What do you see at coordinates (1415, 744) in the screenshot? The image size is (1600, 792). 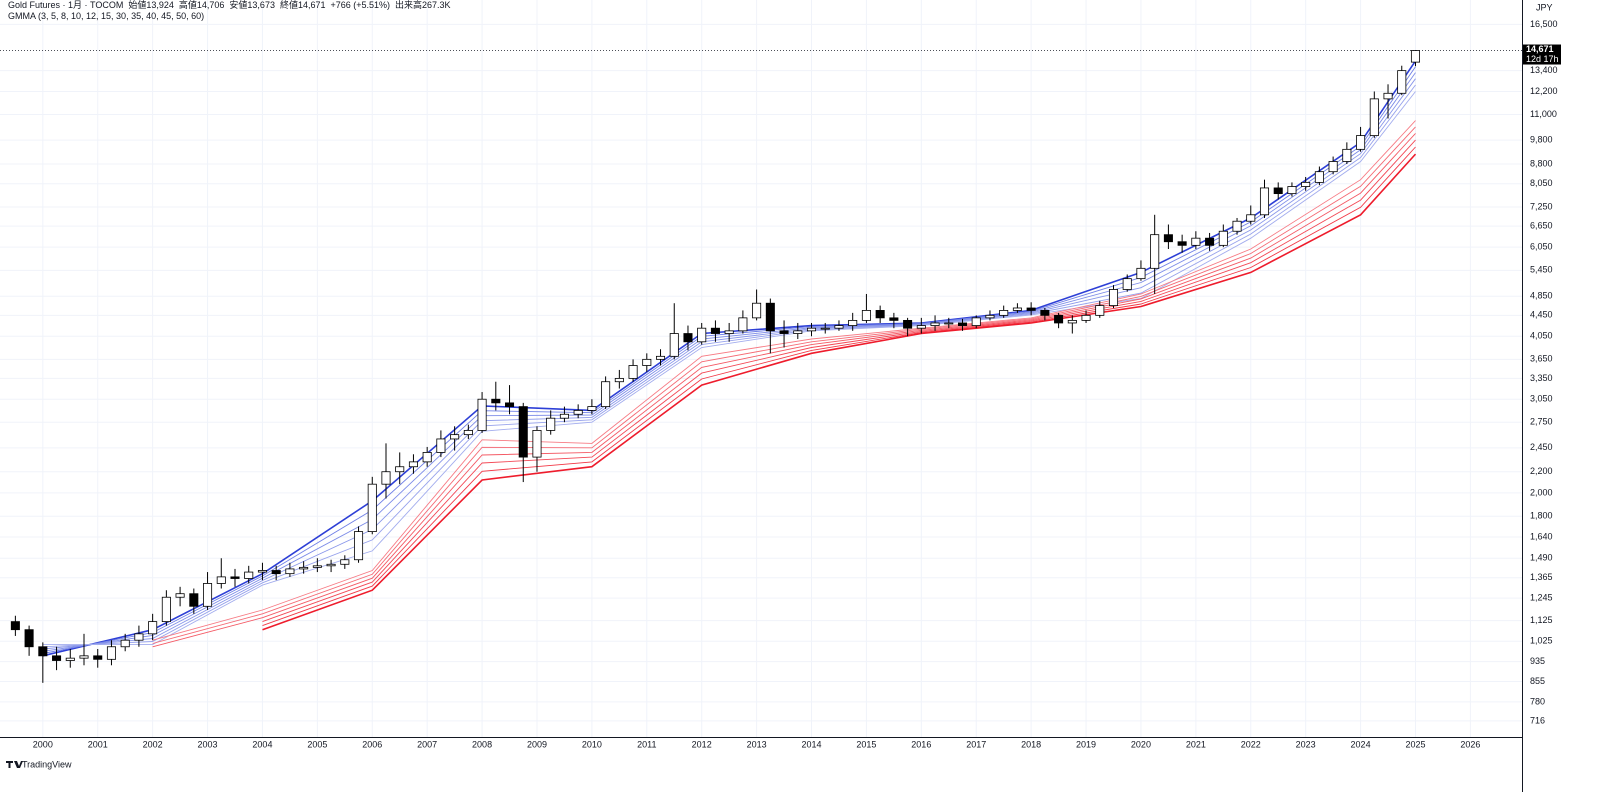 I see `x-tick-label: 2025` at bounding box center [1415, 744].